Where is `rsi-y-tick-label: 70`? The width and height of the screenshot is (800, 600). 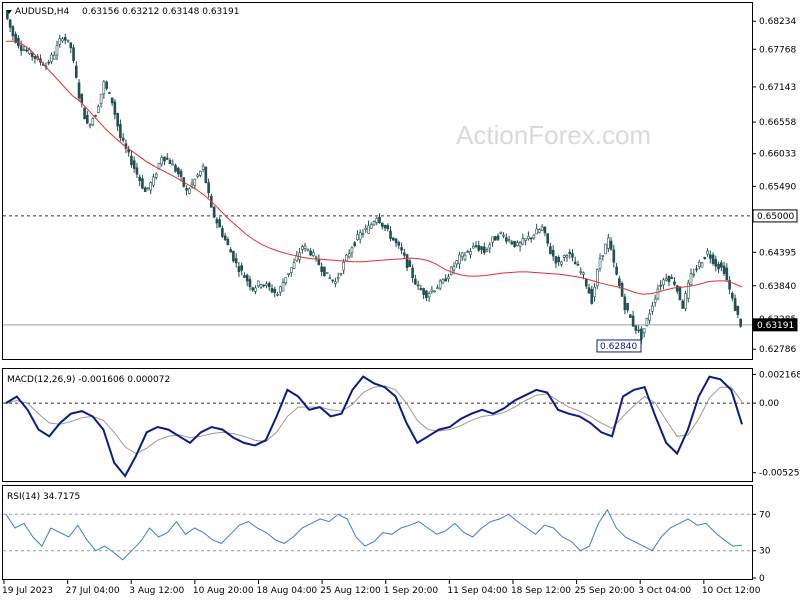
rsi-y-tick-label: 70 is located at coordinates (765, 515).